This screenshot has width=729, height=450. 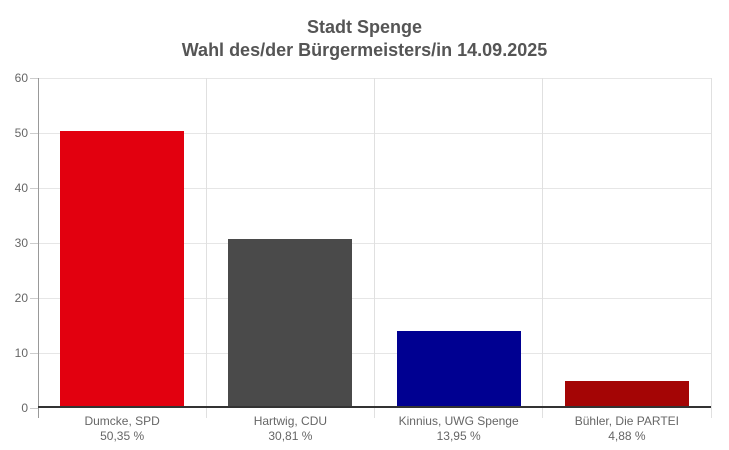 I want to click on category-label: Bühler, Die PARTEI 4,88 %, so click(x=627, y=429).